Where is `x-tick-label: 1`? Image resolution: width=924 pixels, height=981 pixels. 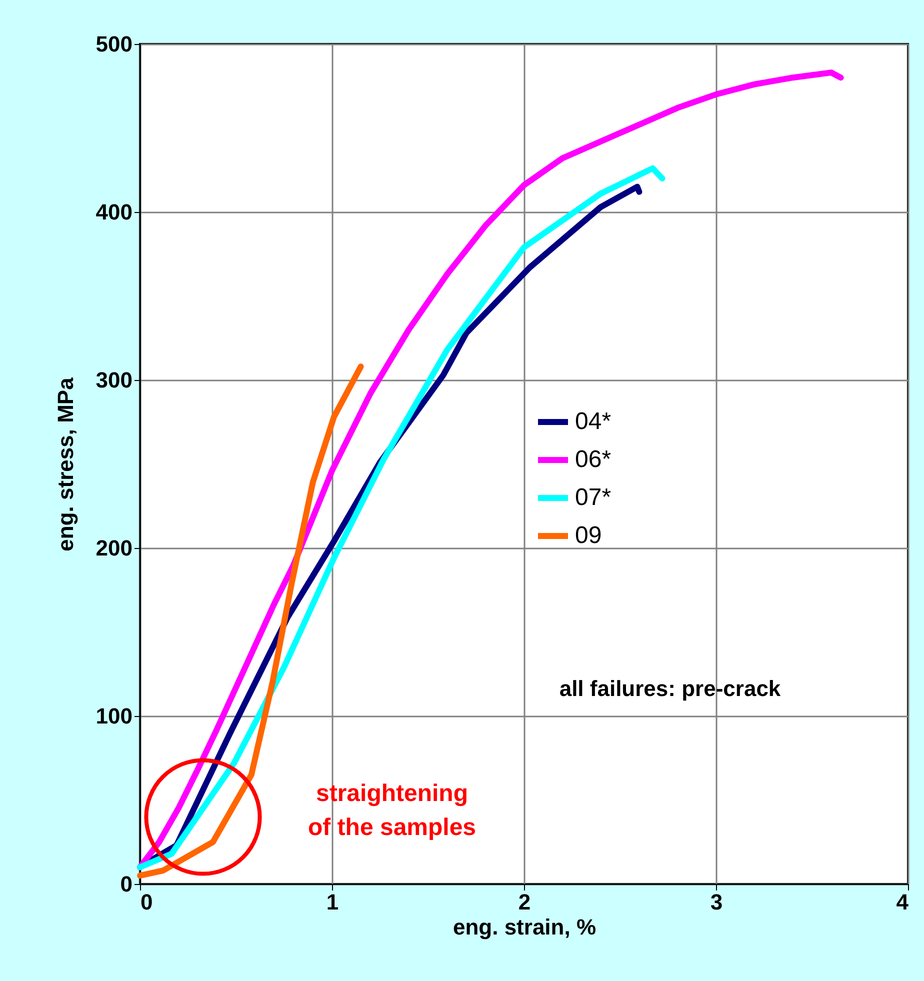
x-tick-label: 1 is located at coordinates (332, 902).